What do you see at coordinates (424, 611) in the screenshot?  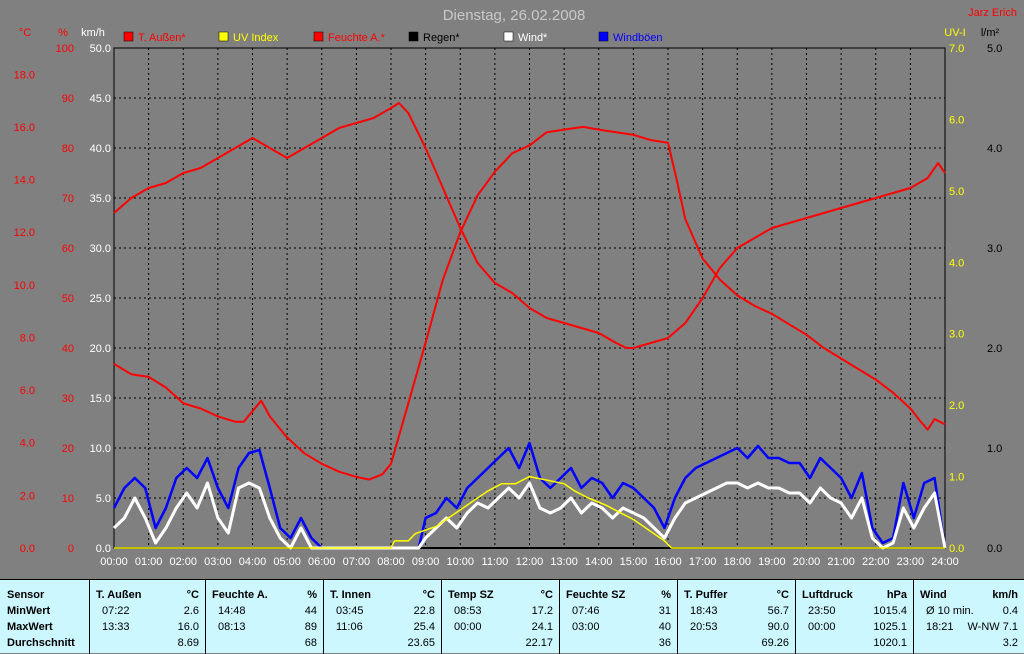 I see `stats-min-value: 22.8` at bounding box center [424, 611].